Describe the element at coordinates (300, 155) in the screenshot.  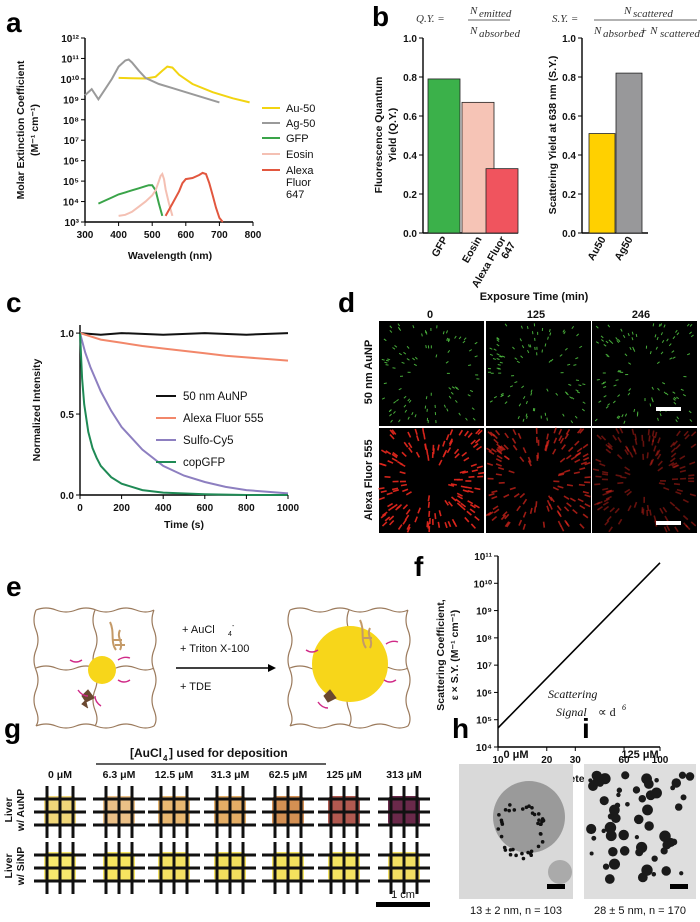
I see `legend-label: Eosin` at that location.